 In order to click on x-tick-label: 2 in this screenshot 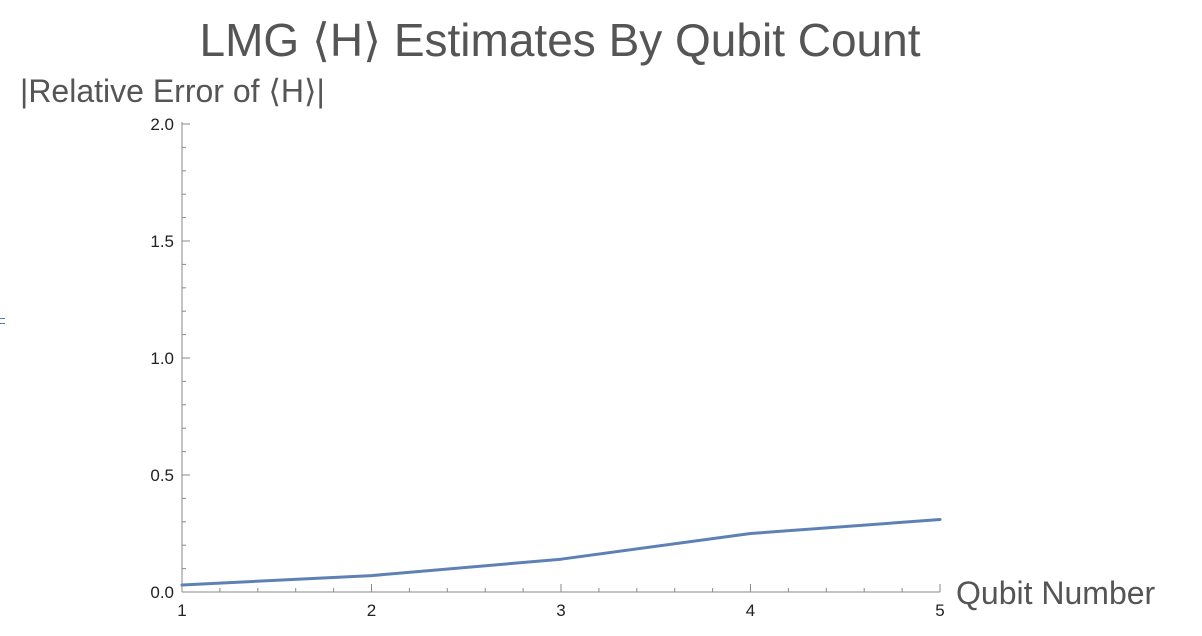, I will do `click(371, 610)`.